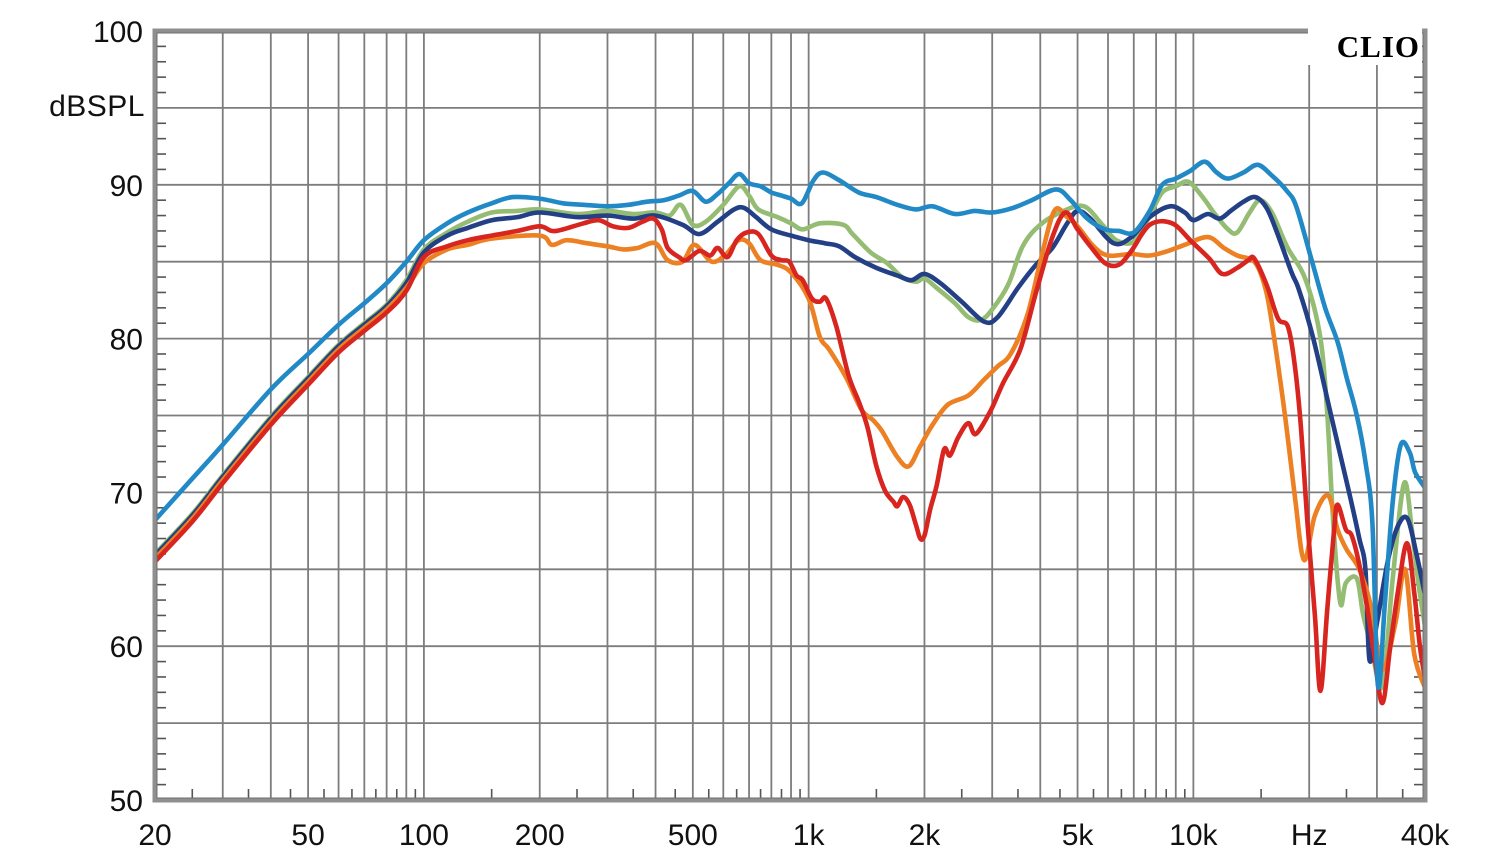 This screenshot has height=864, width=1500. I want to click on svg-text: 60, so click(126, 647).